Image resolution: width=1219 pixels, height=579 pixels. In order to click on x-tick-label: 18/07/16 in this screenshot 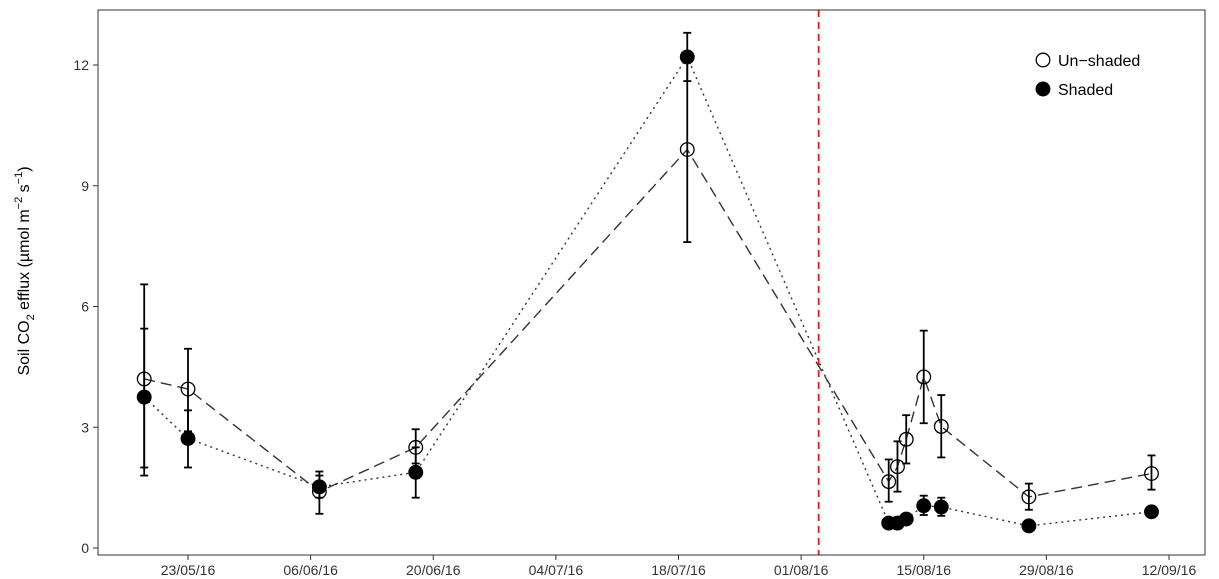, I will do `click(678, 570)`.